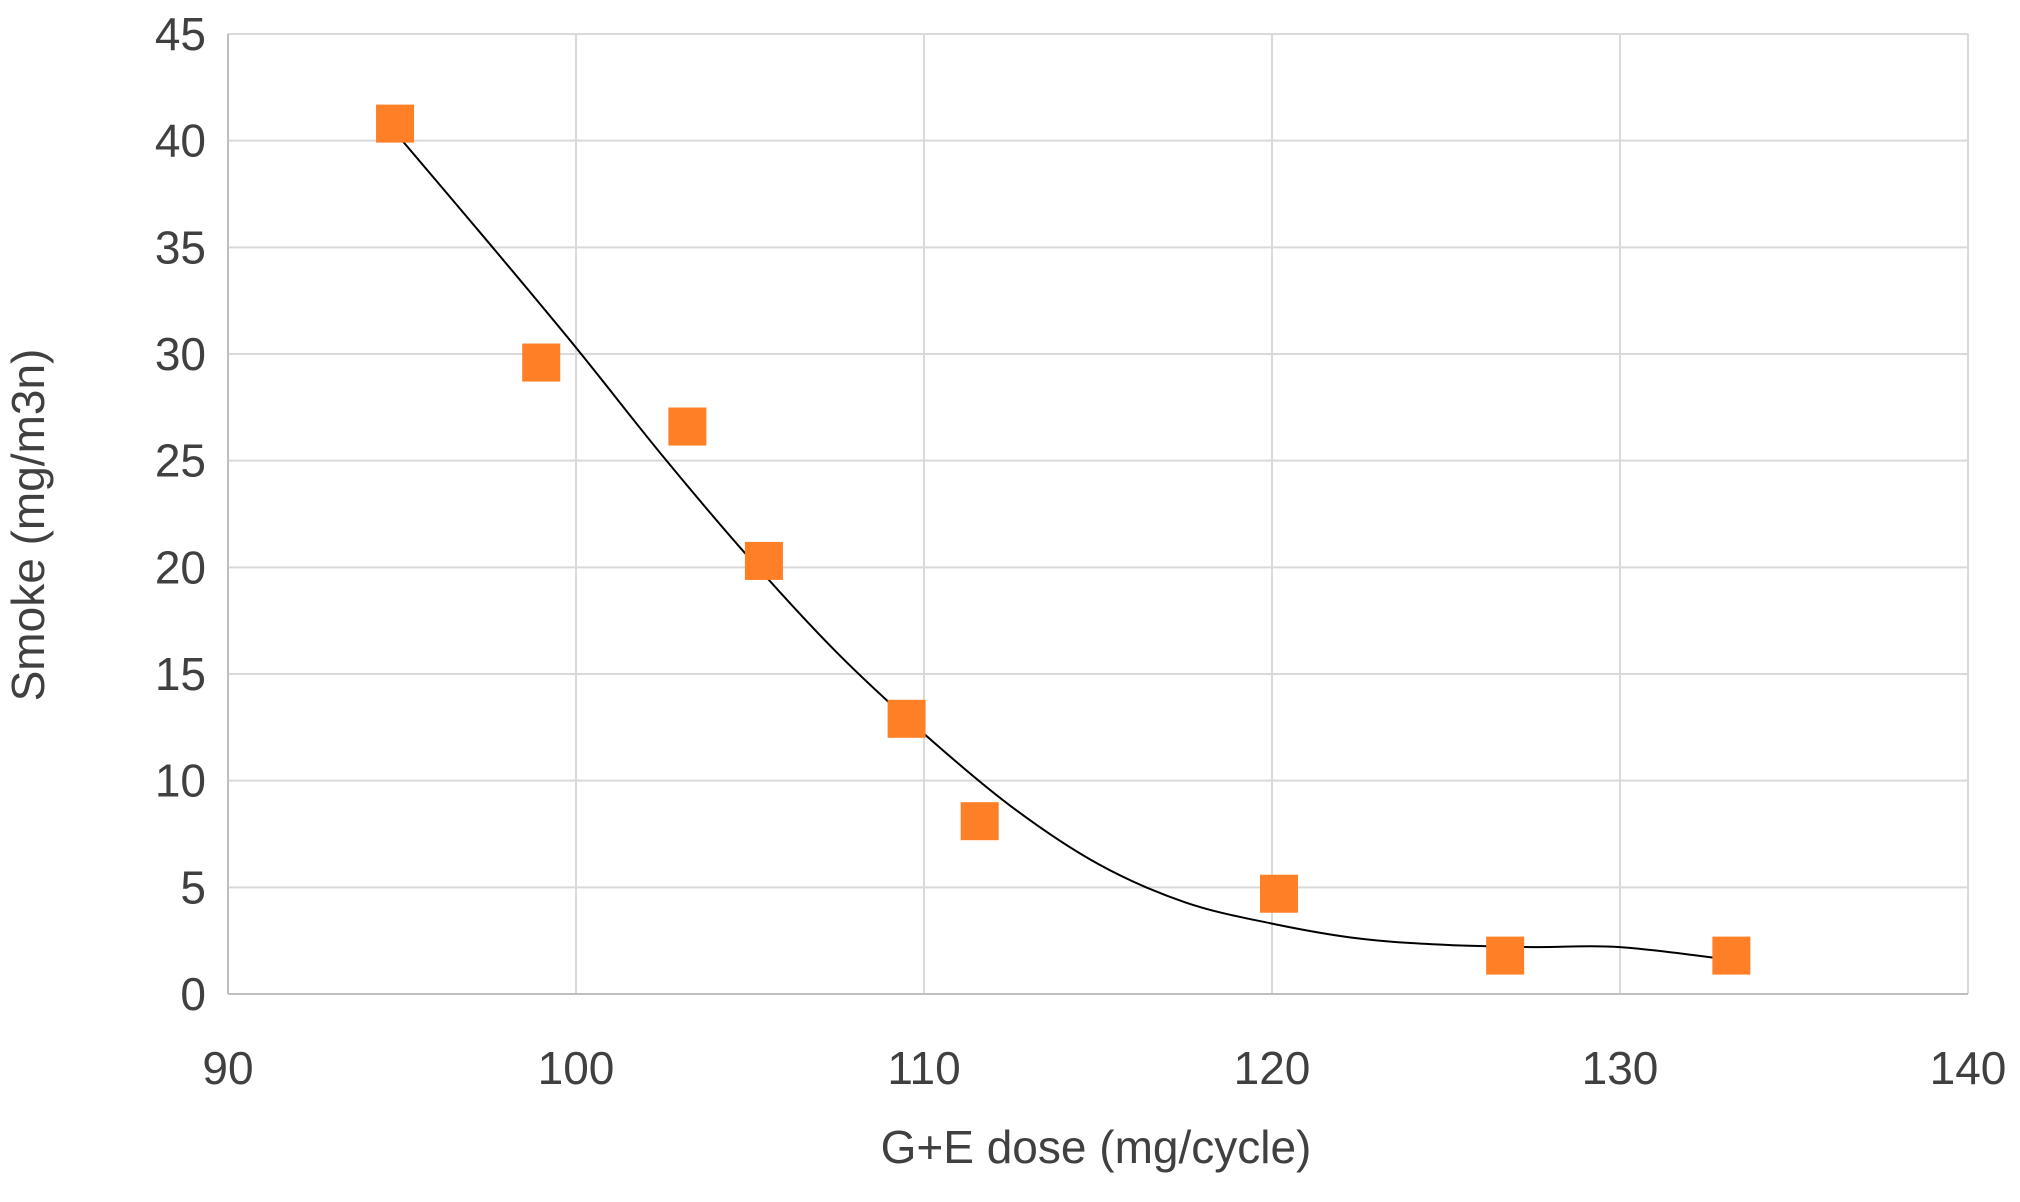  What do you see at coordinates (576, 1068) in the screenshot?
I see `x-tick-label: 100` at bounding box center [576, 1068].